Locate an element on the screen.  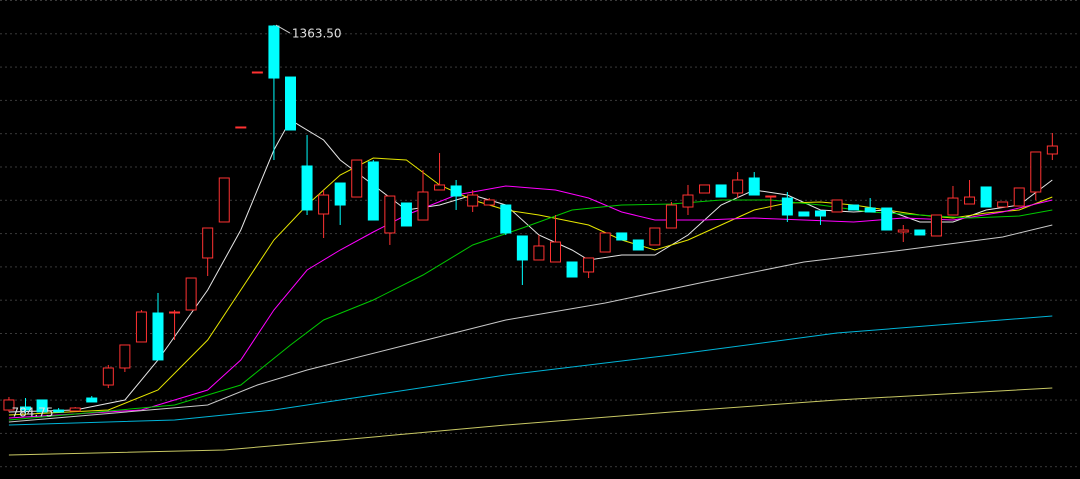
annotation-label: 784.75 is located at coordinates (33, 412).